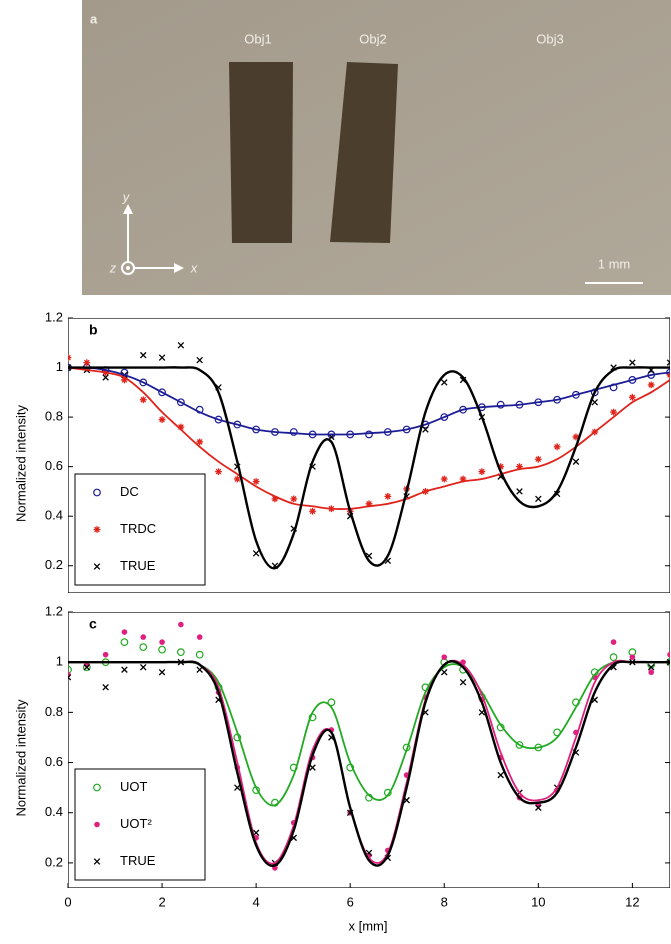  I want to click on z-axis-dot, so click(128, 268).